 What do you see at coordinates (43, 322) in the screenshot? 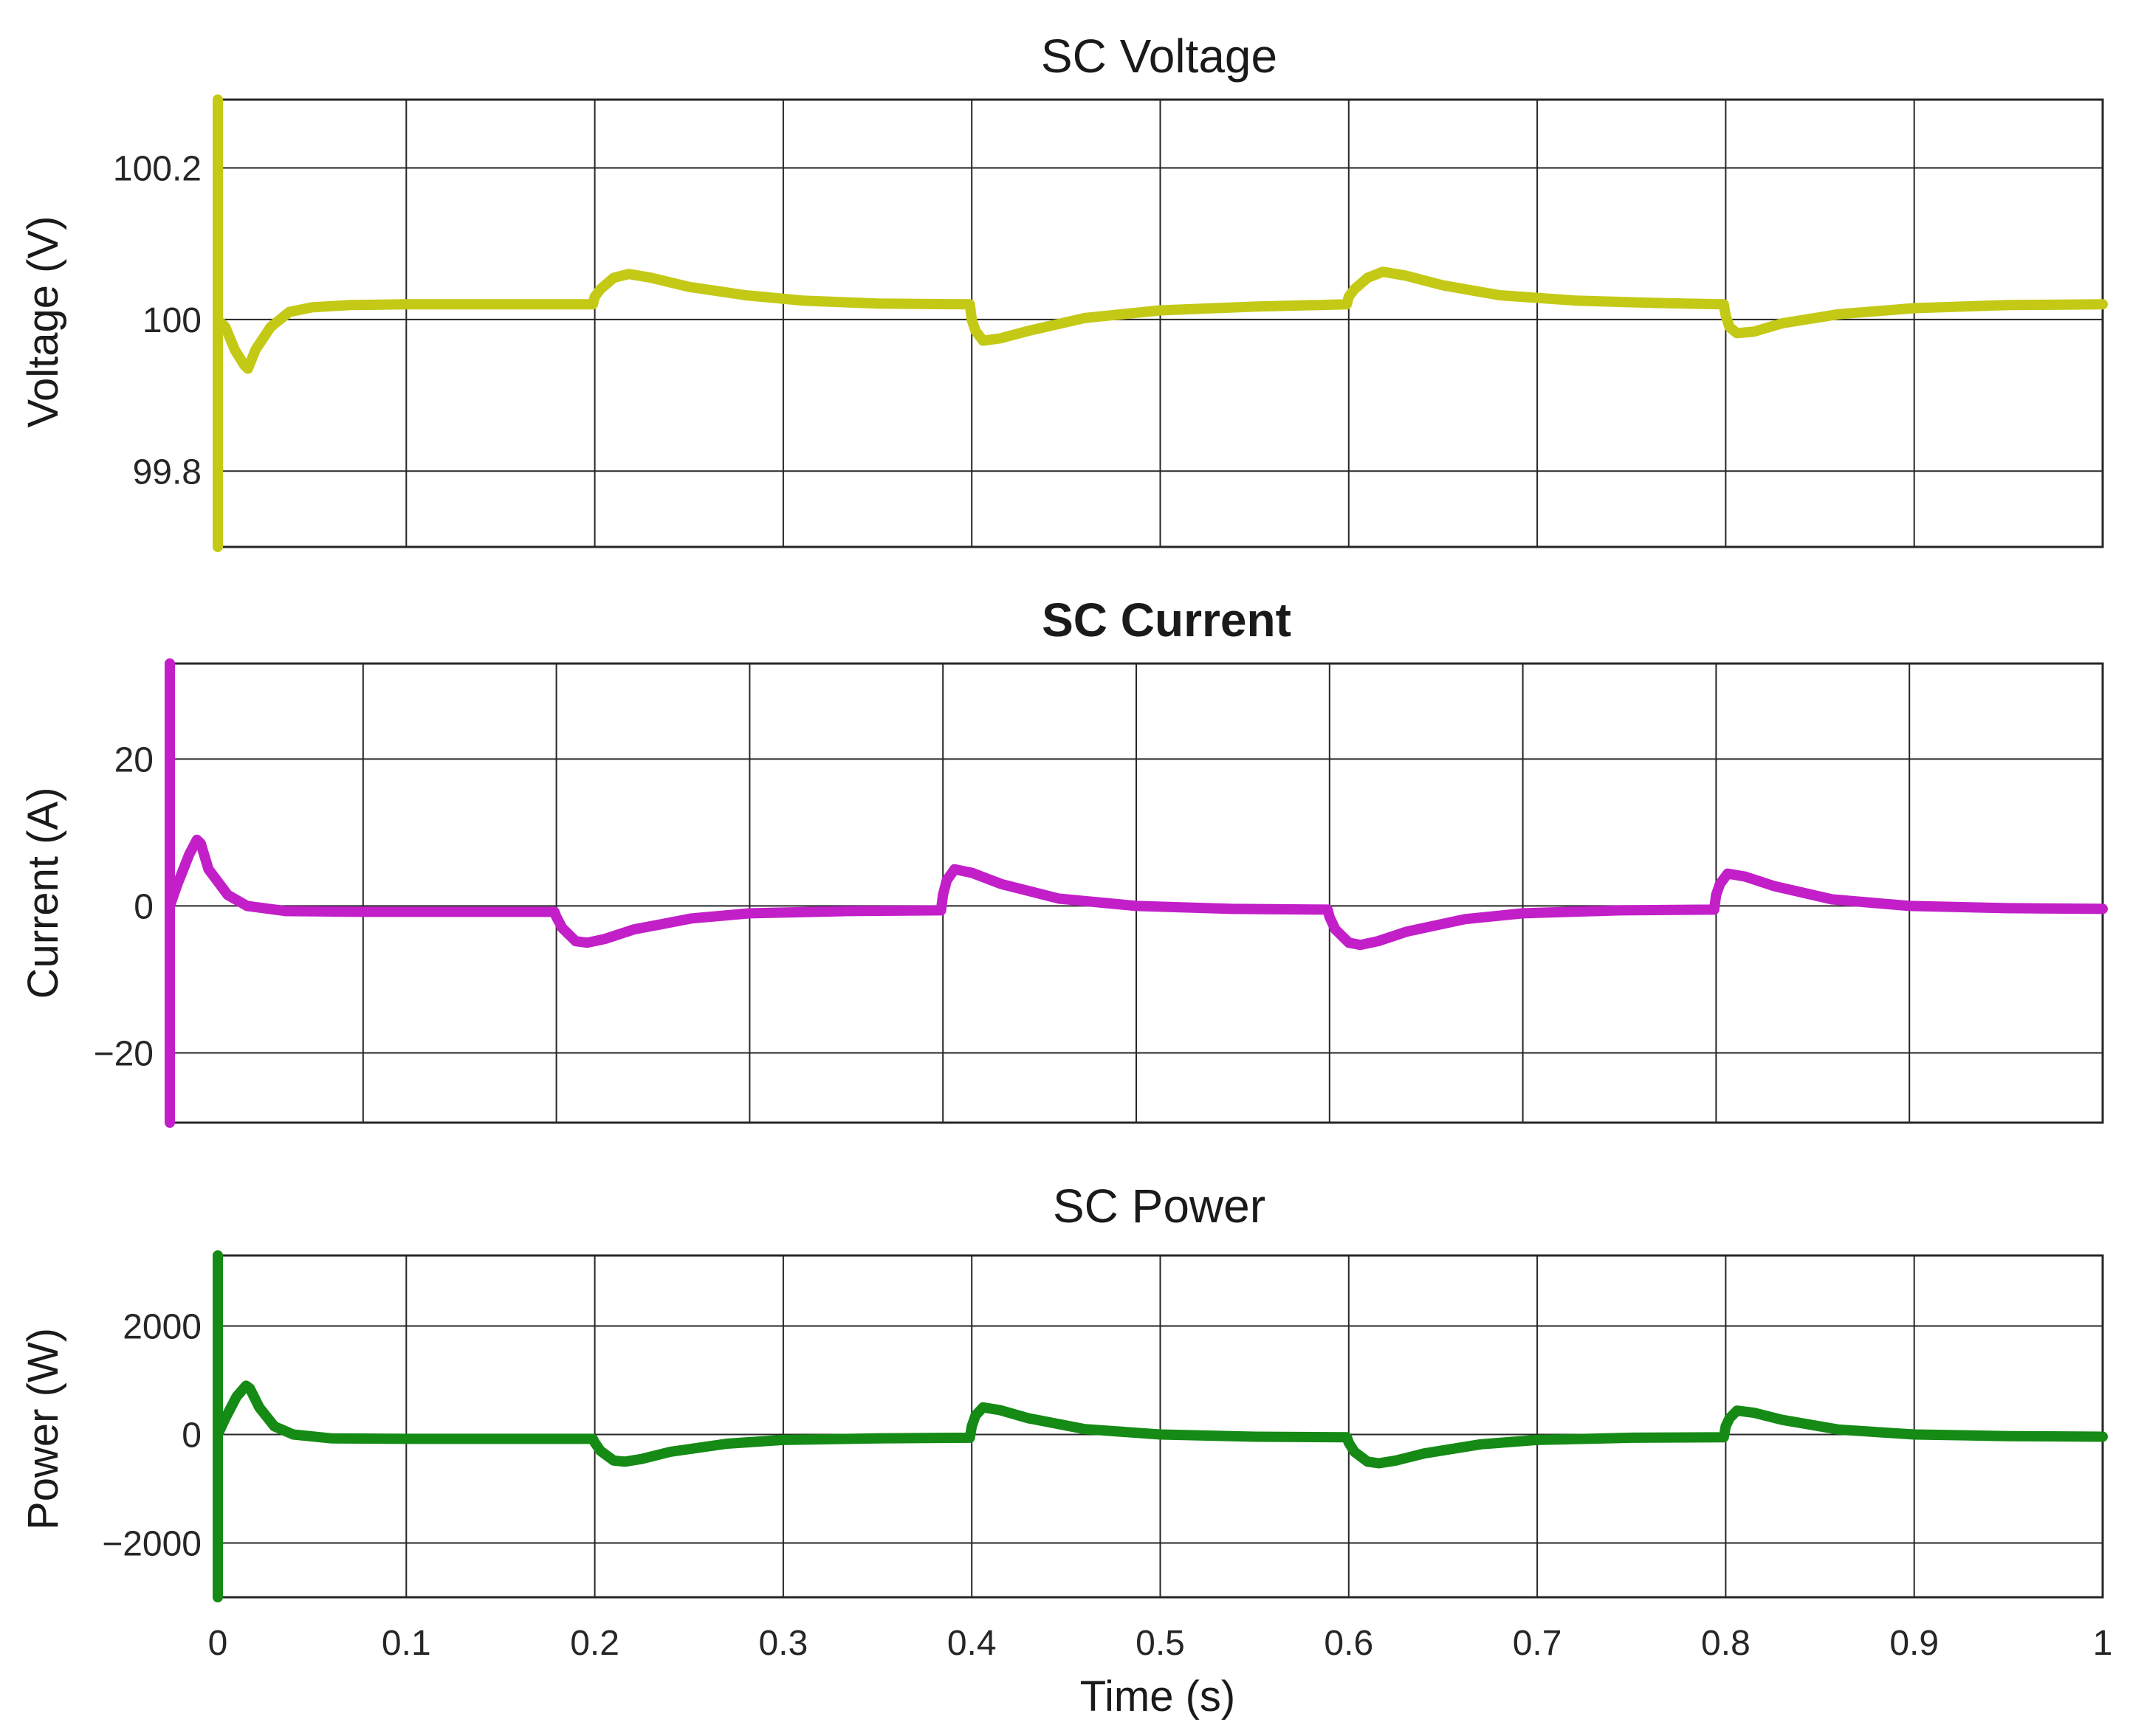
I see `voltage-y-axis-label: Voltage (V)` at bounding box center [43, 322].